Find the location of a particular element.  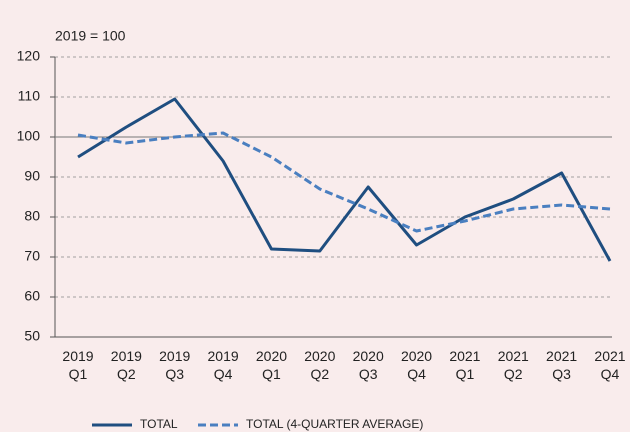

y-tick-label: 70 is located at coordinates (32, 256).